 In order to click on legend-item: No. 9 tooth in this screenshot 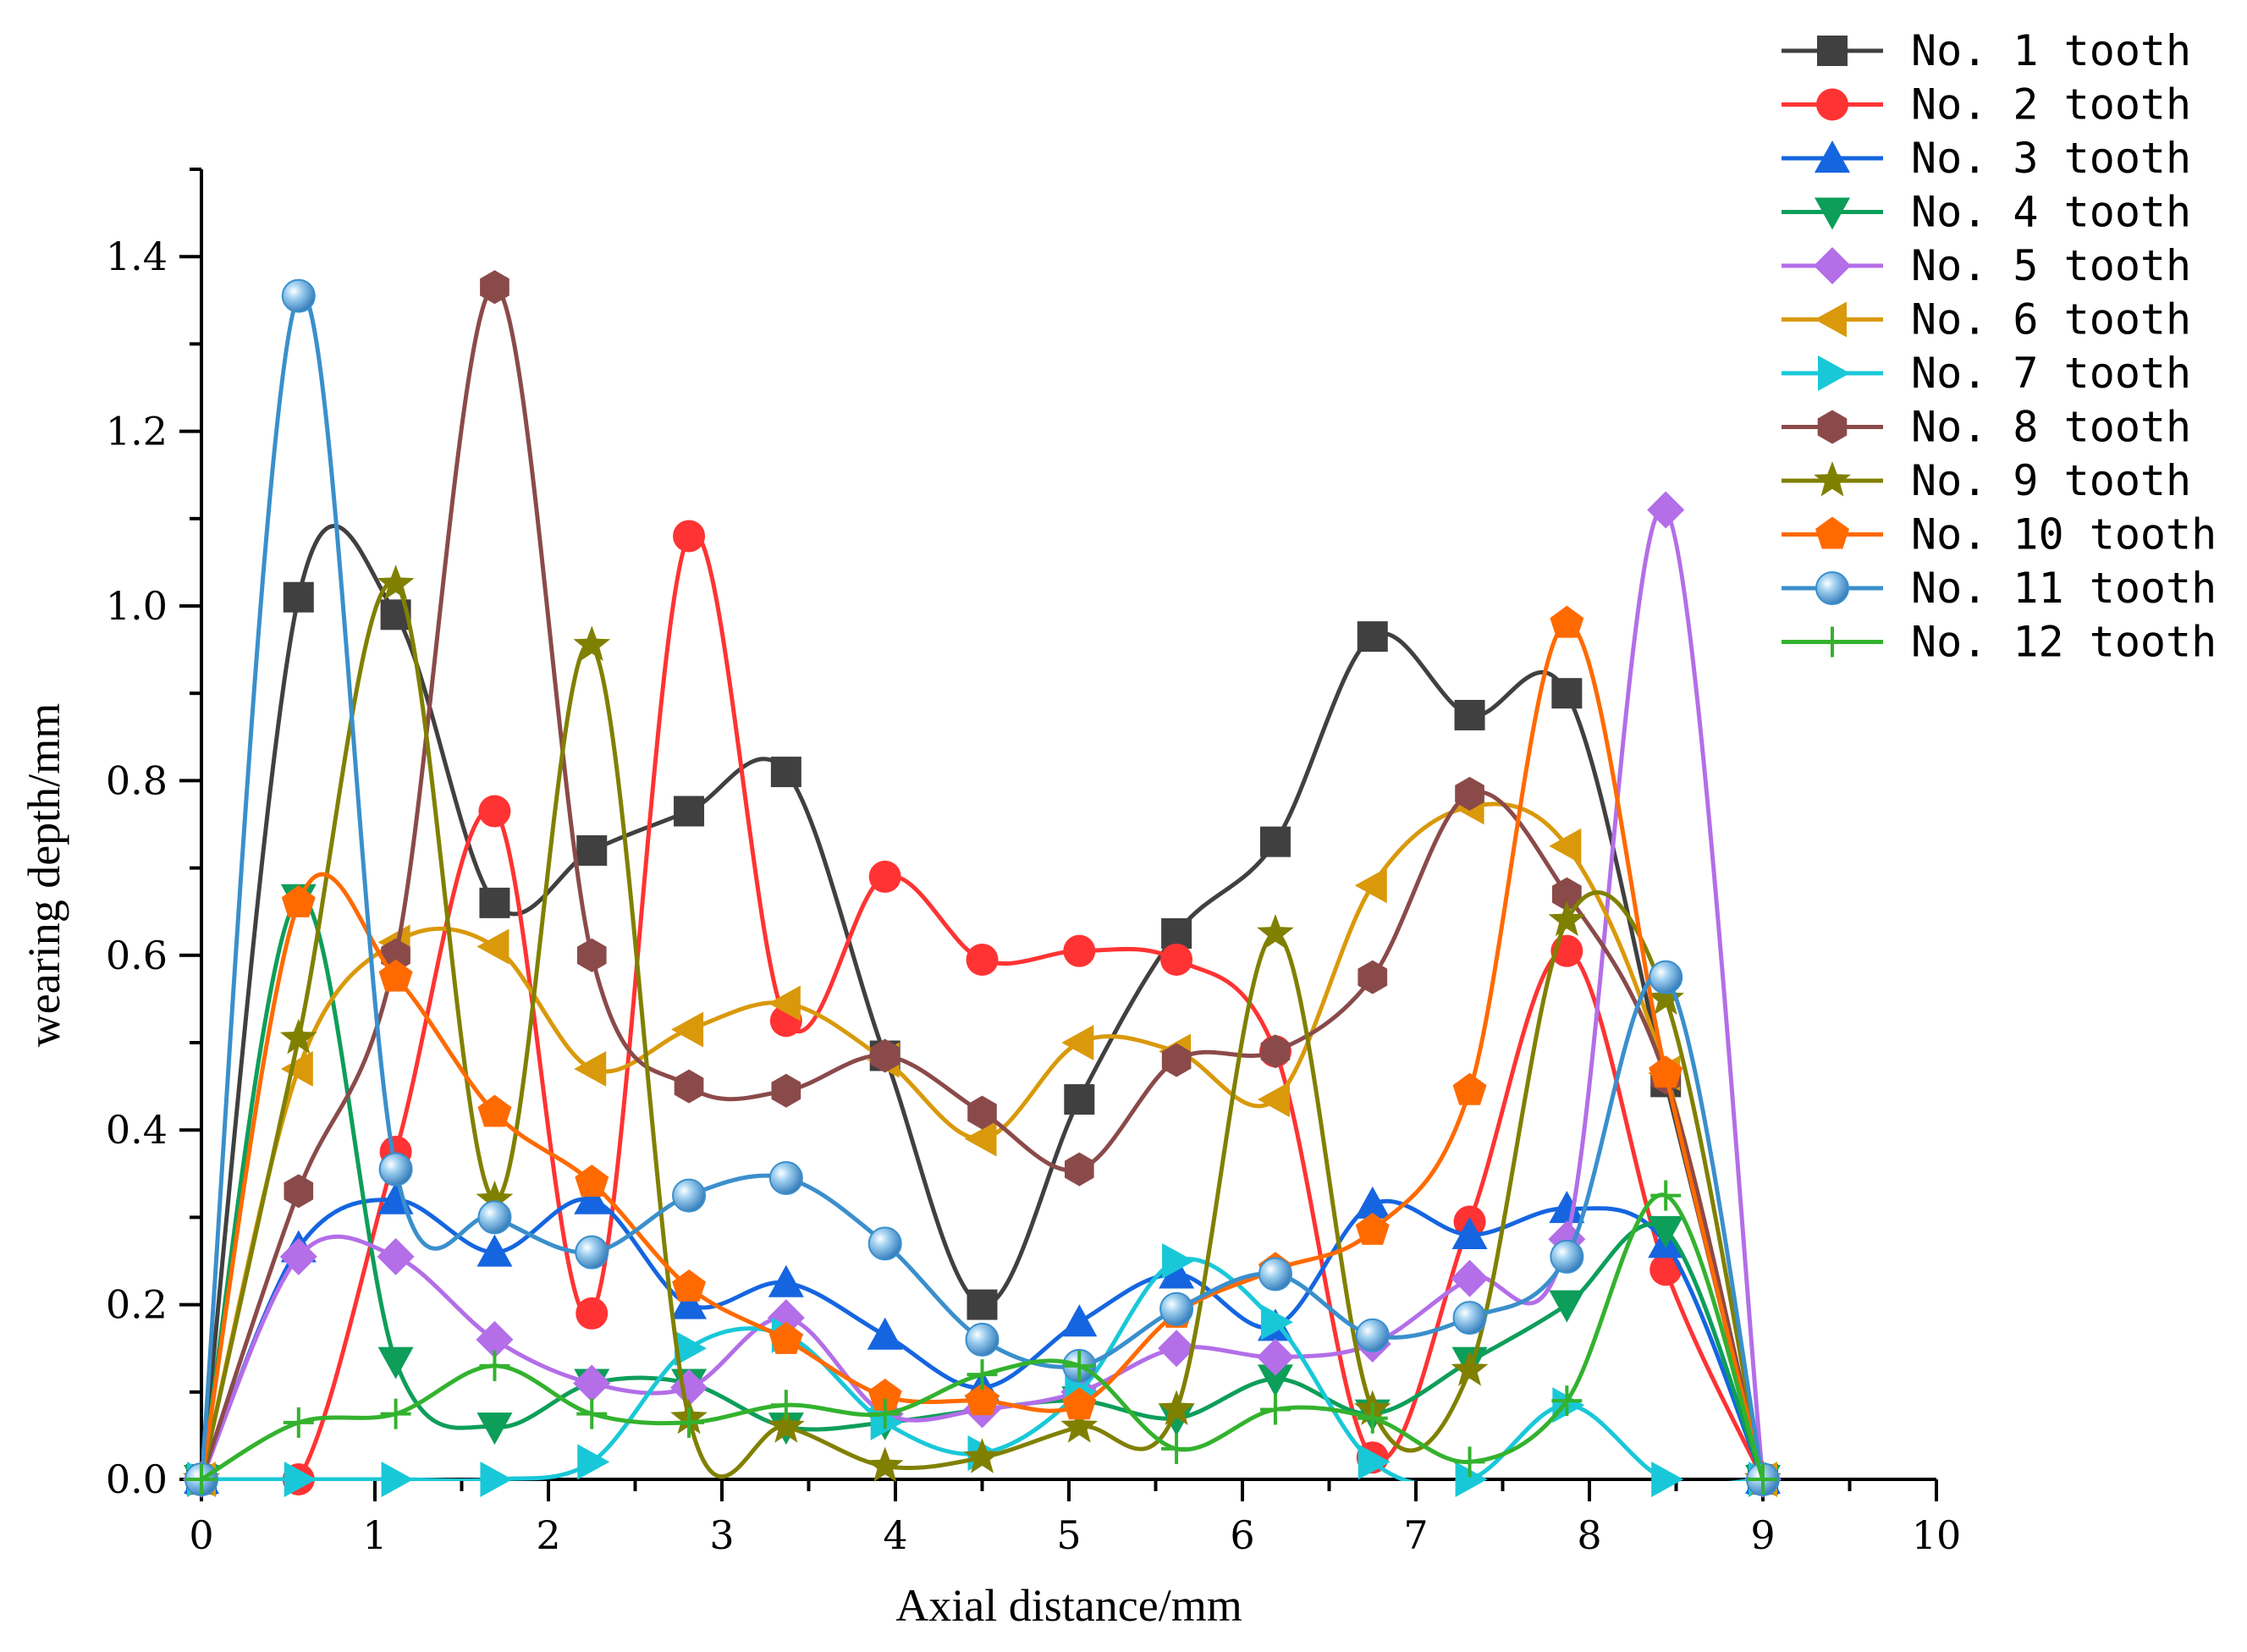, I will do `click(1986, 480)`.